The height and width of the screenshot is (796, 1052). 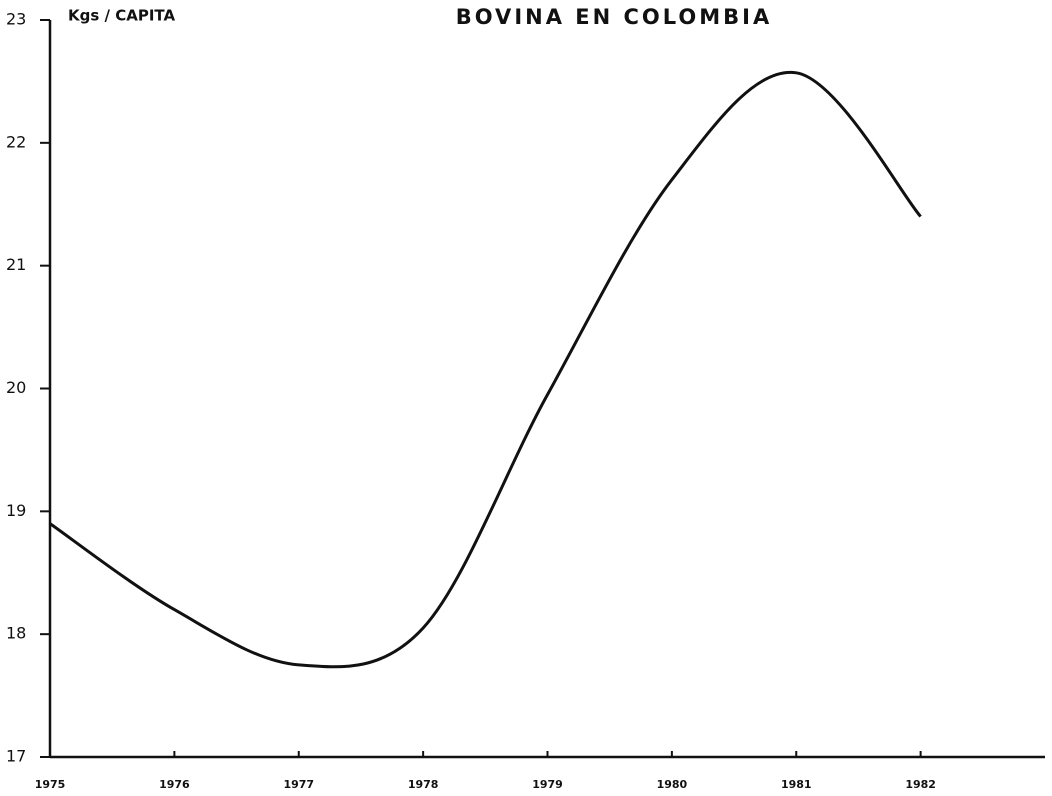 I want to click on y-tick-label: 21, so click(x=16, y=264).